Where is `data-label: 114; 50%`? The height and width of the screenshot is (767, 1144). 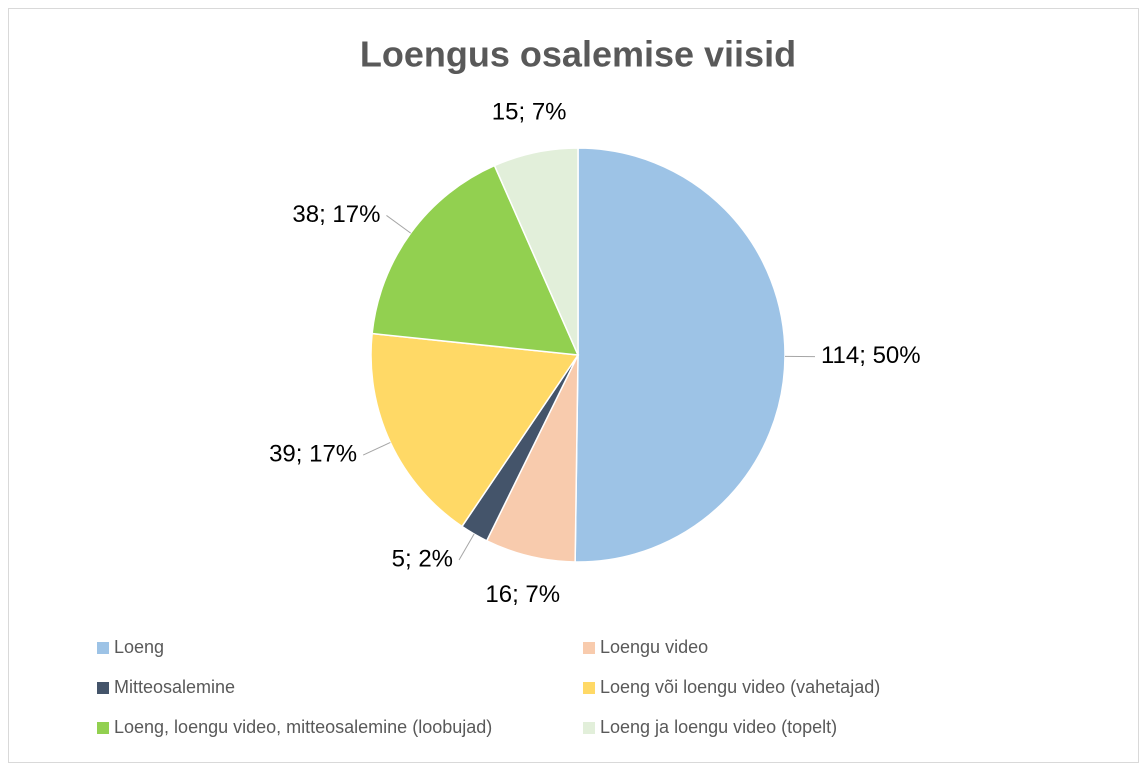 data-label: 114; 50% is located at coordinates (871, 355).